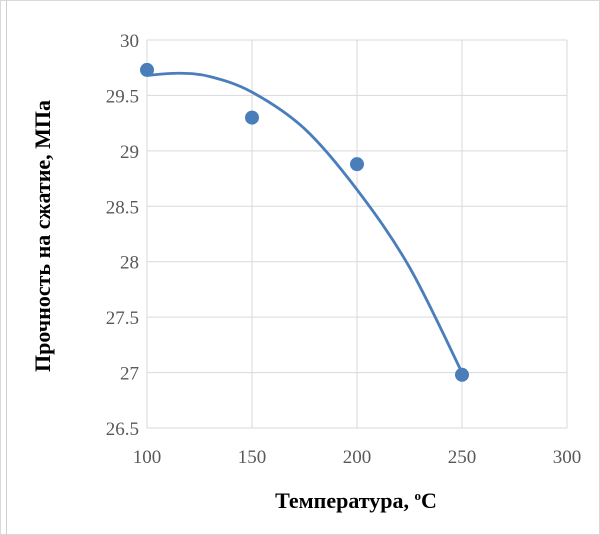 The height and width of the screenshot is (535, 600). What do you see at coordinates (122, 235) in the screenshot?
I see `y-tick-labels: 30 29.5 29 28.5 28 27.5 27 26.5` at bounding box center [122, 235].